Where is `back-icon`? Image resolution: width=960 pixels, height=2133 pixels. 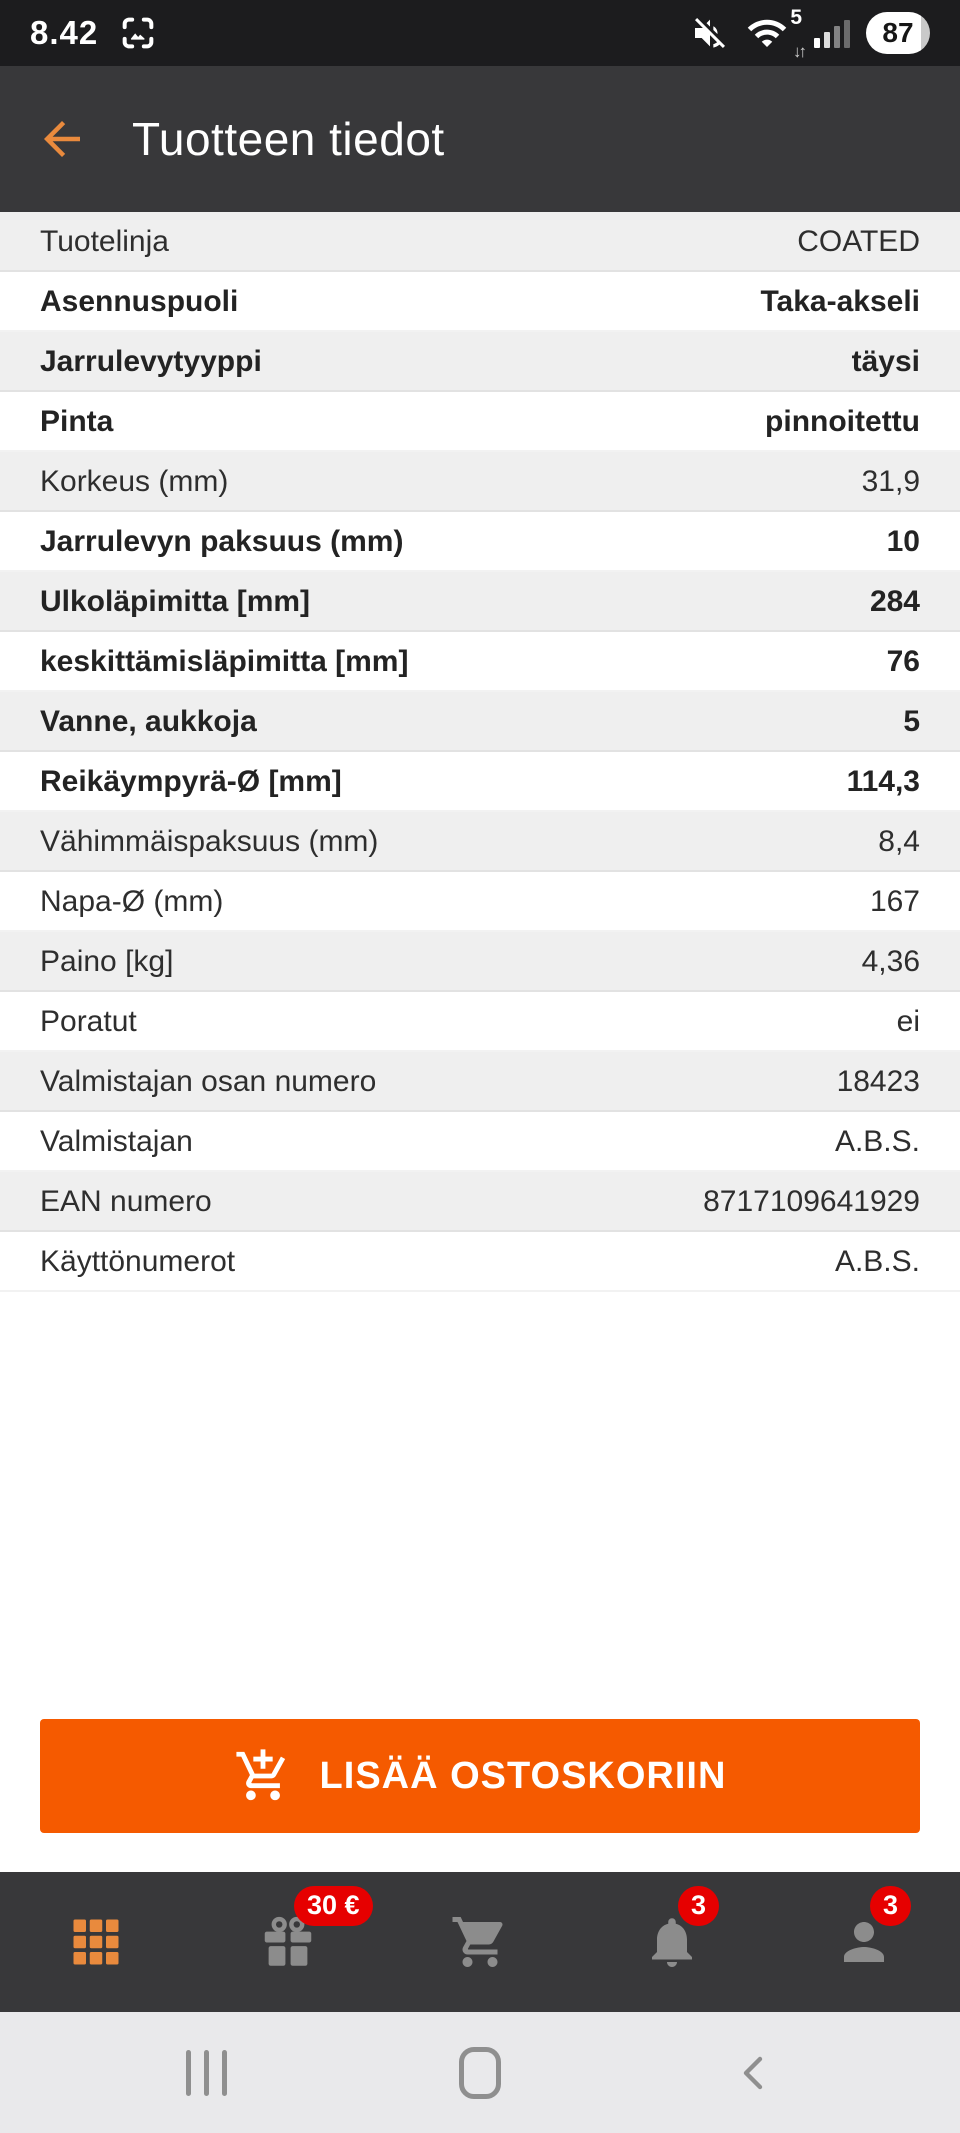 back-icon is located at coordinates (753, 2072).